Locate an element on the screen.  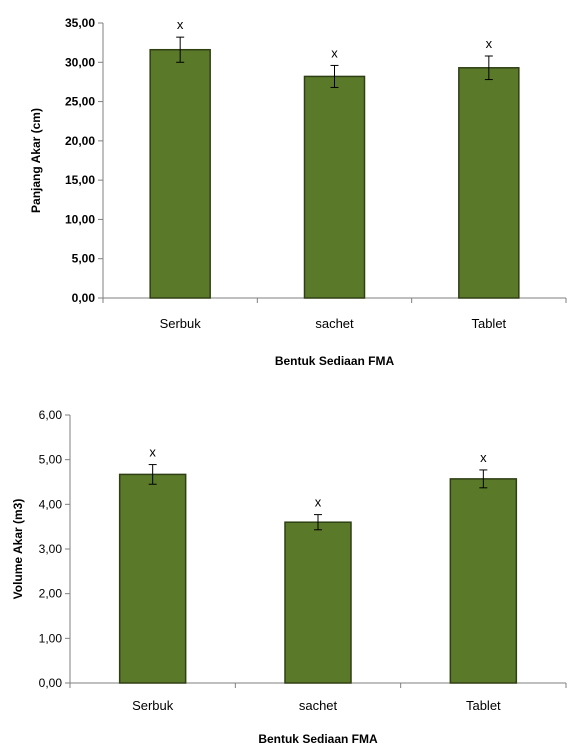
y-tick-label: 30,00 is located at coordinates (80, 62).